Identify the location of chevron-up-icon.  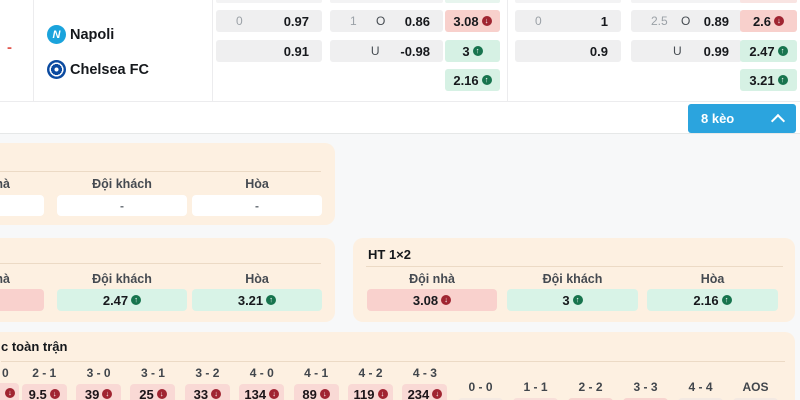
(778, 120).